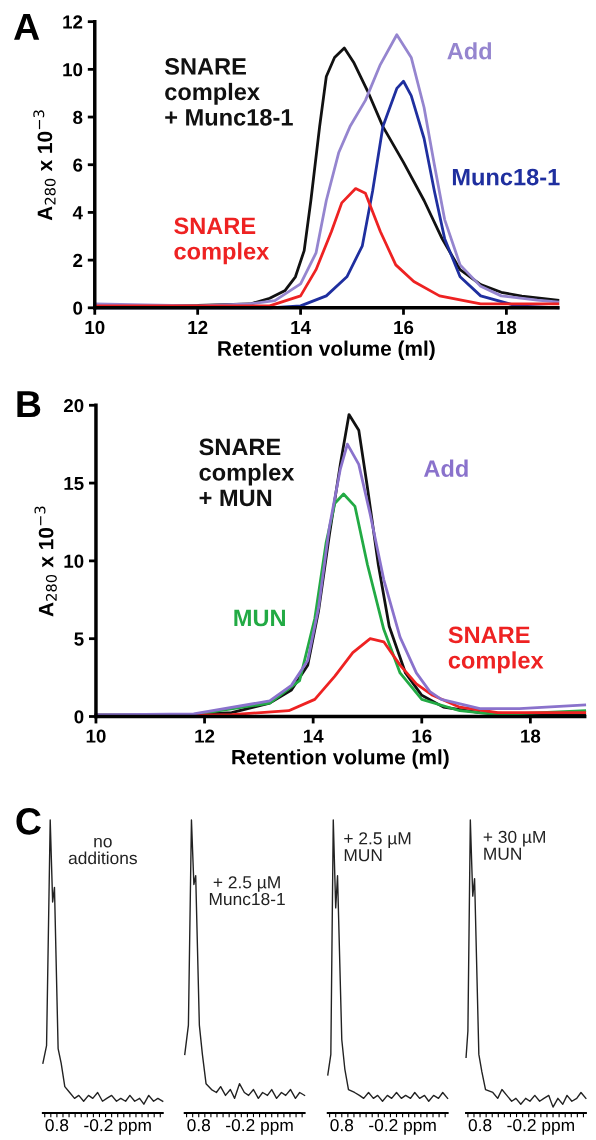 The height and width of the screenshot is (1140, 596). I want to click on series-label: SNARE complex + MUN, so click(247, 472).